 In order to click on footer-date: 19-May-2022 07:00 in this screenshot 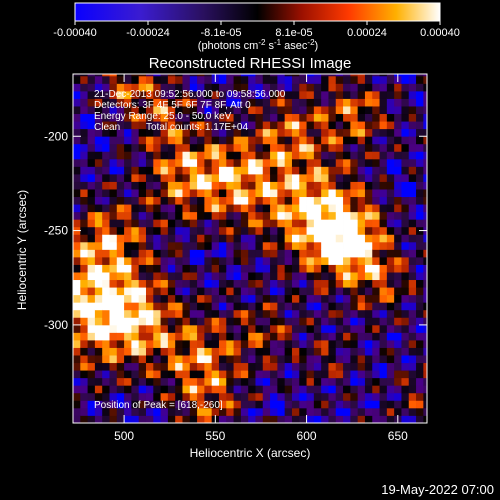, I will do `click(437, 489)`.